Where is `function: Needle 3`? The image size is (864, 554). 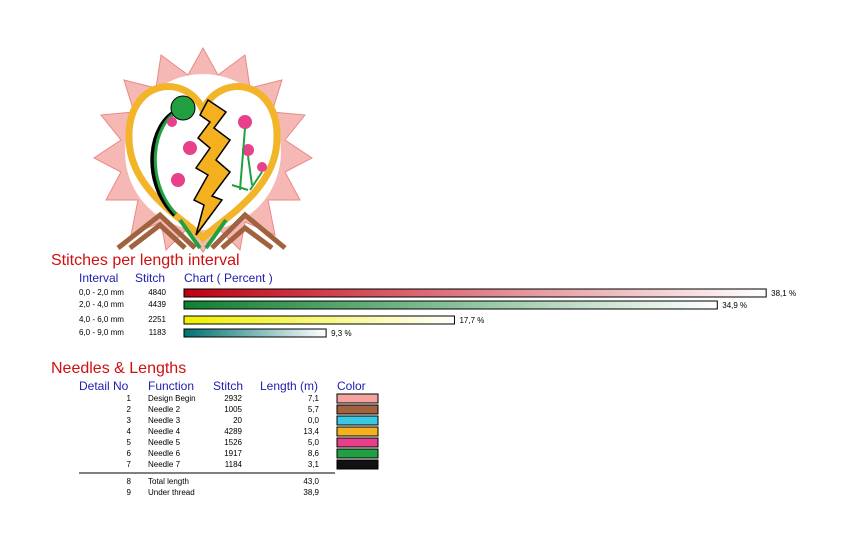 function: Needle 3 is located at coordinates (164, 420).